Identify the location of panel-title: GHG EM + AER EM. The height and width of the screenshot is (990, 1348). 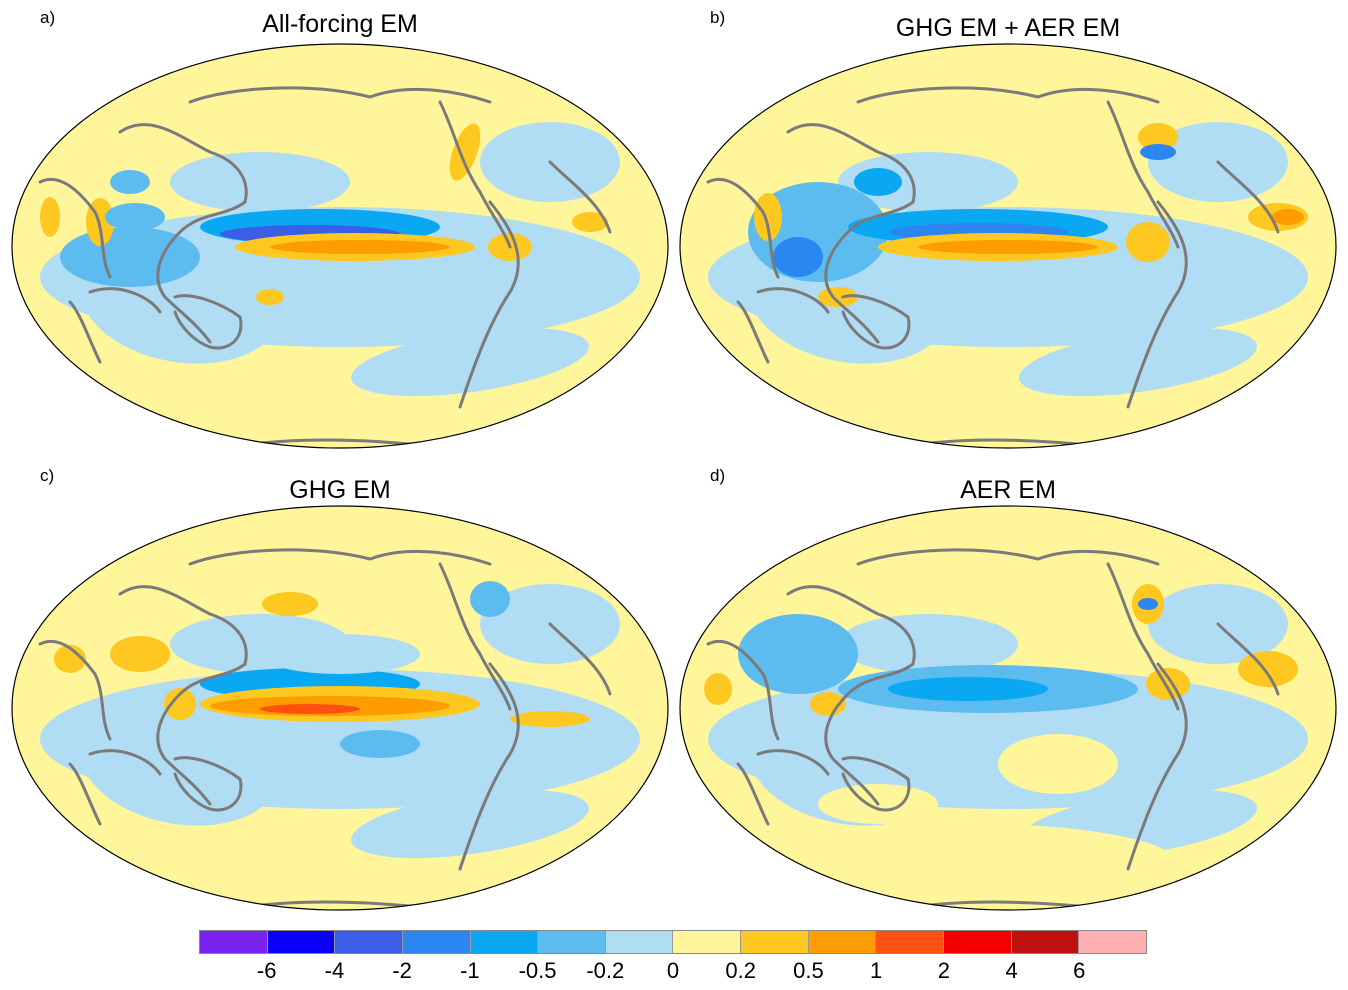
(1008, 28).